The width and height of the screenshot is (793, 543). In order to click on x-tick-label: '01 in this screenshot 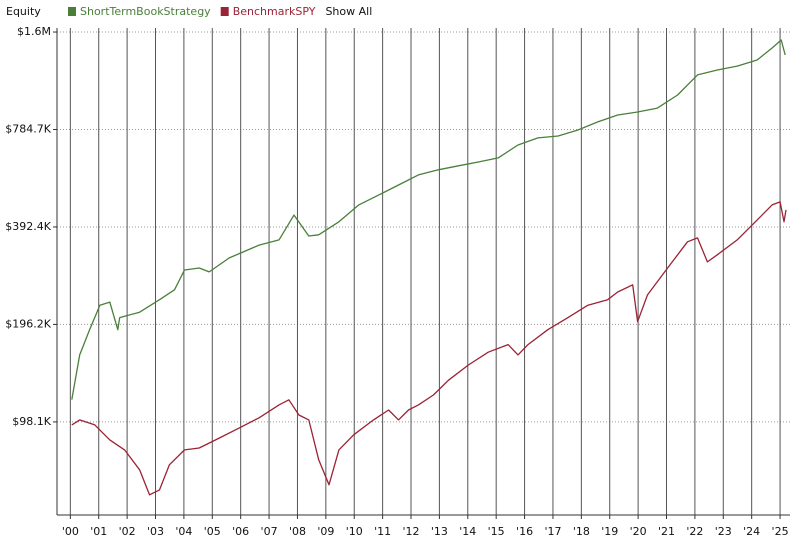, I will do `click(98, 531)`.